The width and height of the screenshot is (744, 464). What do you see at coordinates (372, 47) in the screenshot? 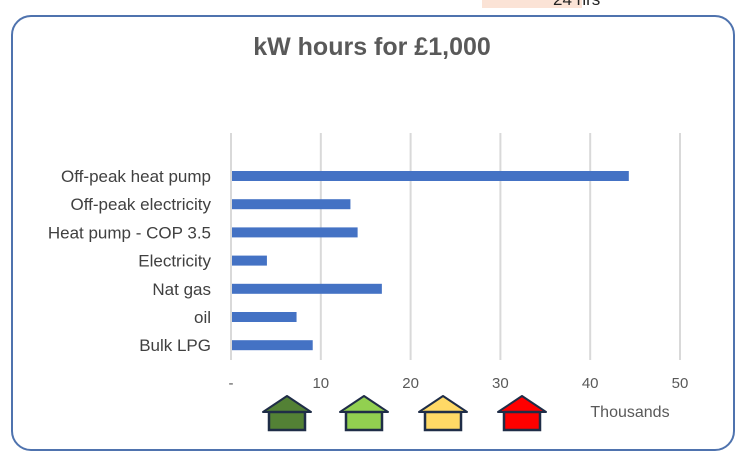
I see `chart-title: kW hours for £1,000` at bounding box center [372, 47].